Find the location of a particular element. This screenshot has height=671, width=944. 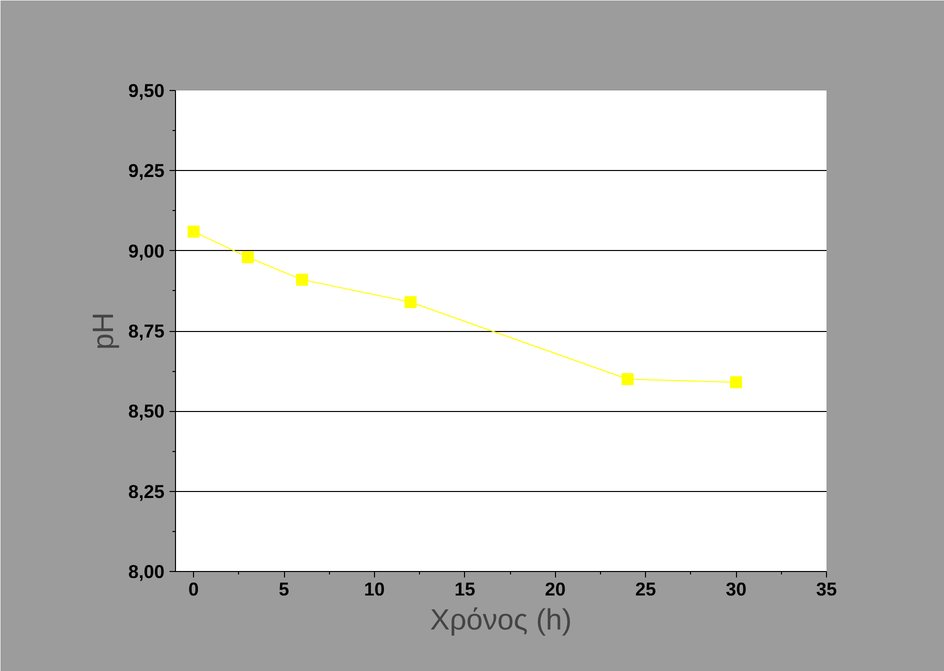

y-tick-label: 8,25 is located at coordinates (146, 491).